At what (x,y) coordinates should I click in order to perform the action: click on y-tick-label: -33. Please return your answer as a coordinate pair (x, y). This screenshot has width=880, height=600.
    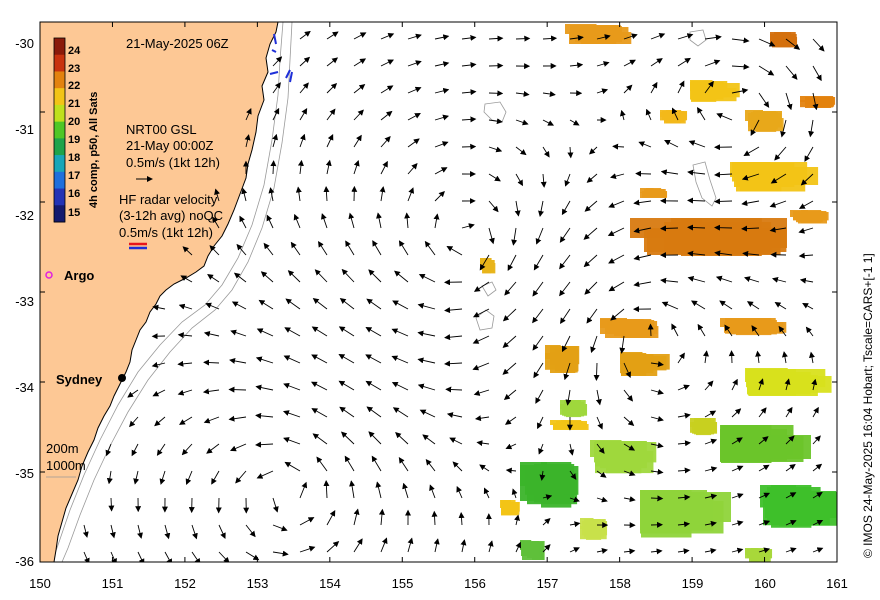
    Looking at the image, I should click on (24, 301).